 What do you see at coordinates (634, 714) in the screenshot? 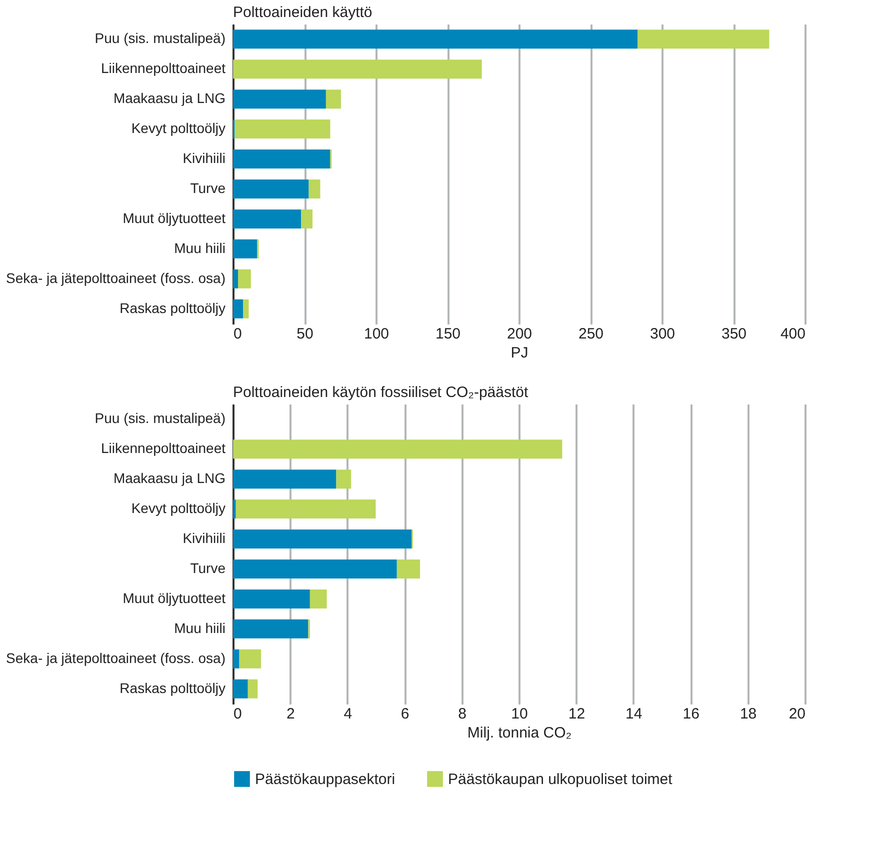
I see `x-tick-label: 14` at bounding box center [634, 714].